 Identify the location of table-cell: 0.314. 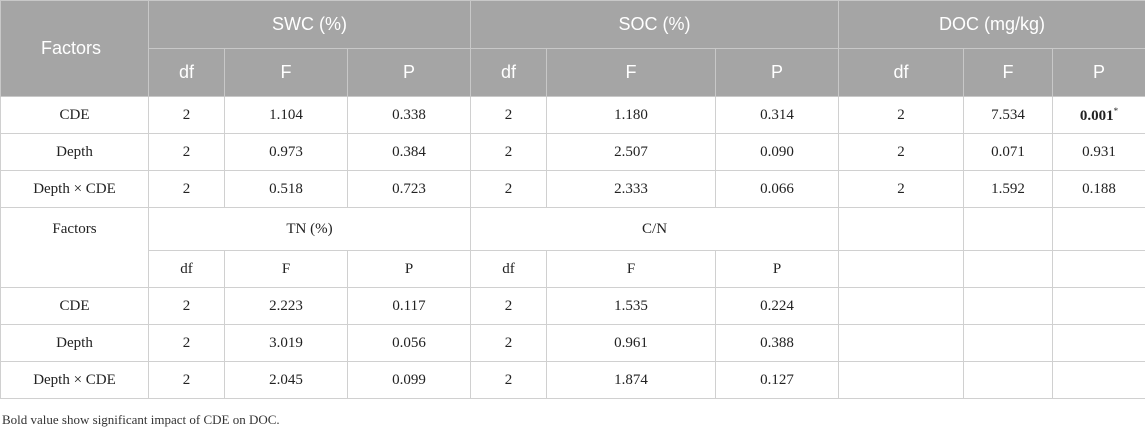
(777, 115).